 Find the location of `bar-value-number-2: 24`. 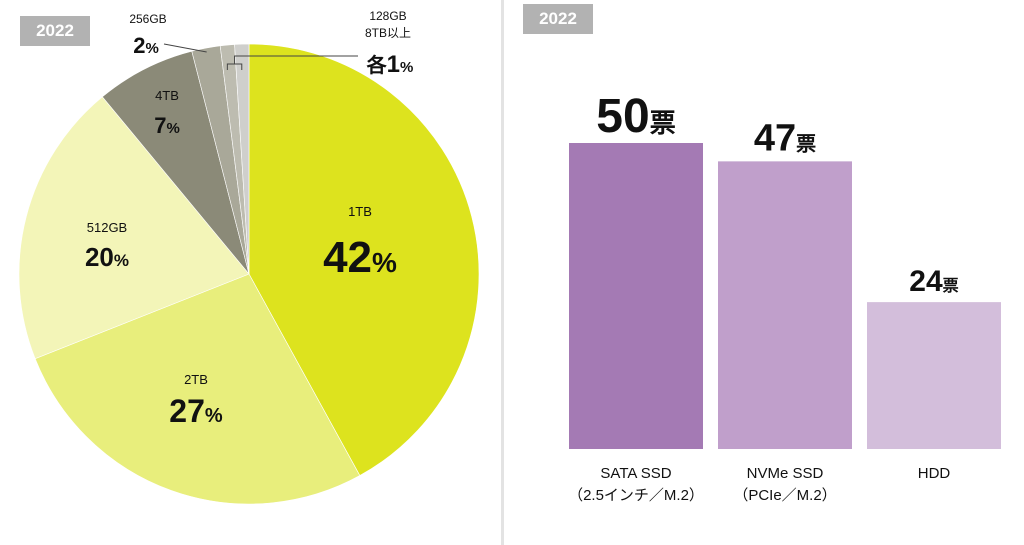

bar-value-number-2: 24 is located at coordinates (926, 281).